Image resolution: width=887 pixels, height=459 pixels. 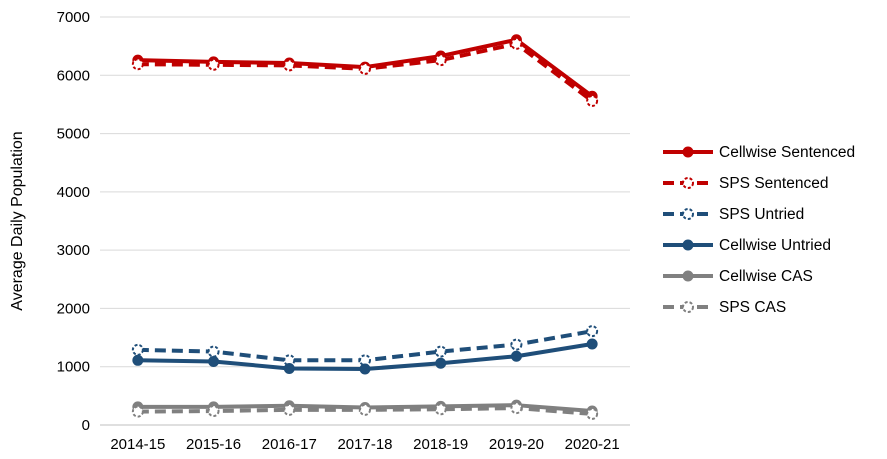 What do you see at coordinates (516, 444) in the screenshot?
I see `x-tick-label: 2019-20` at bounding box center [516, 444].